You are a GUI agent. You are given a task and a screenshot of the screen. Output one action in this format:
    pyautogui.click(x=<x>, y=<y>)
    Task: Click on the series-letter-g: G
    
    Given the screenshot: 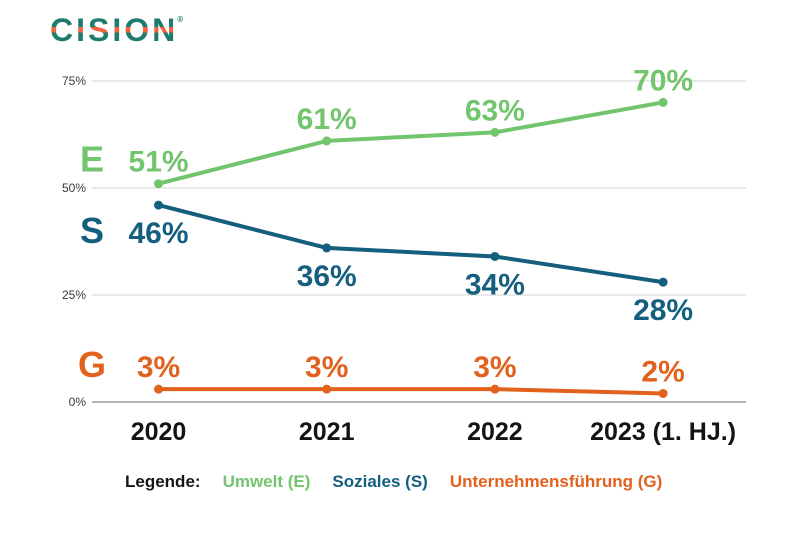 What is the action you would take?
    pyautogui.click(x=92, y=364)
    